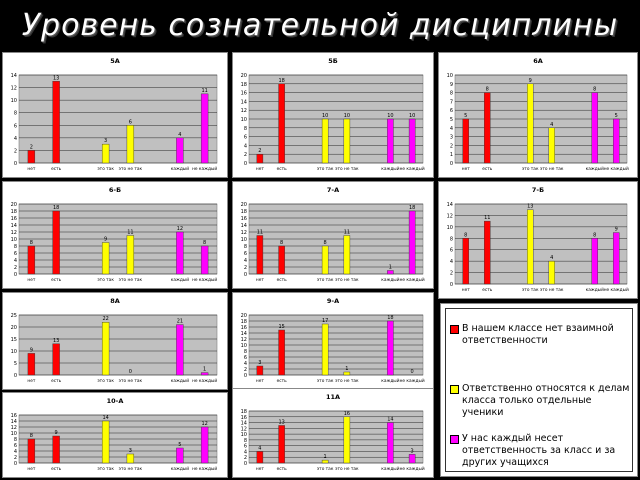 Image resolution: width=640 pixels, height=480 pixels. Describe the element at coordinates (14, 316) in the screenshot. I see `y-tick-label: 25` at that location.